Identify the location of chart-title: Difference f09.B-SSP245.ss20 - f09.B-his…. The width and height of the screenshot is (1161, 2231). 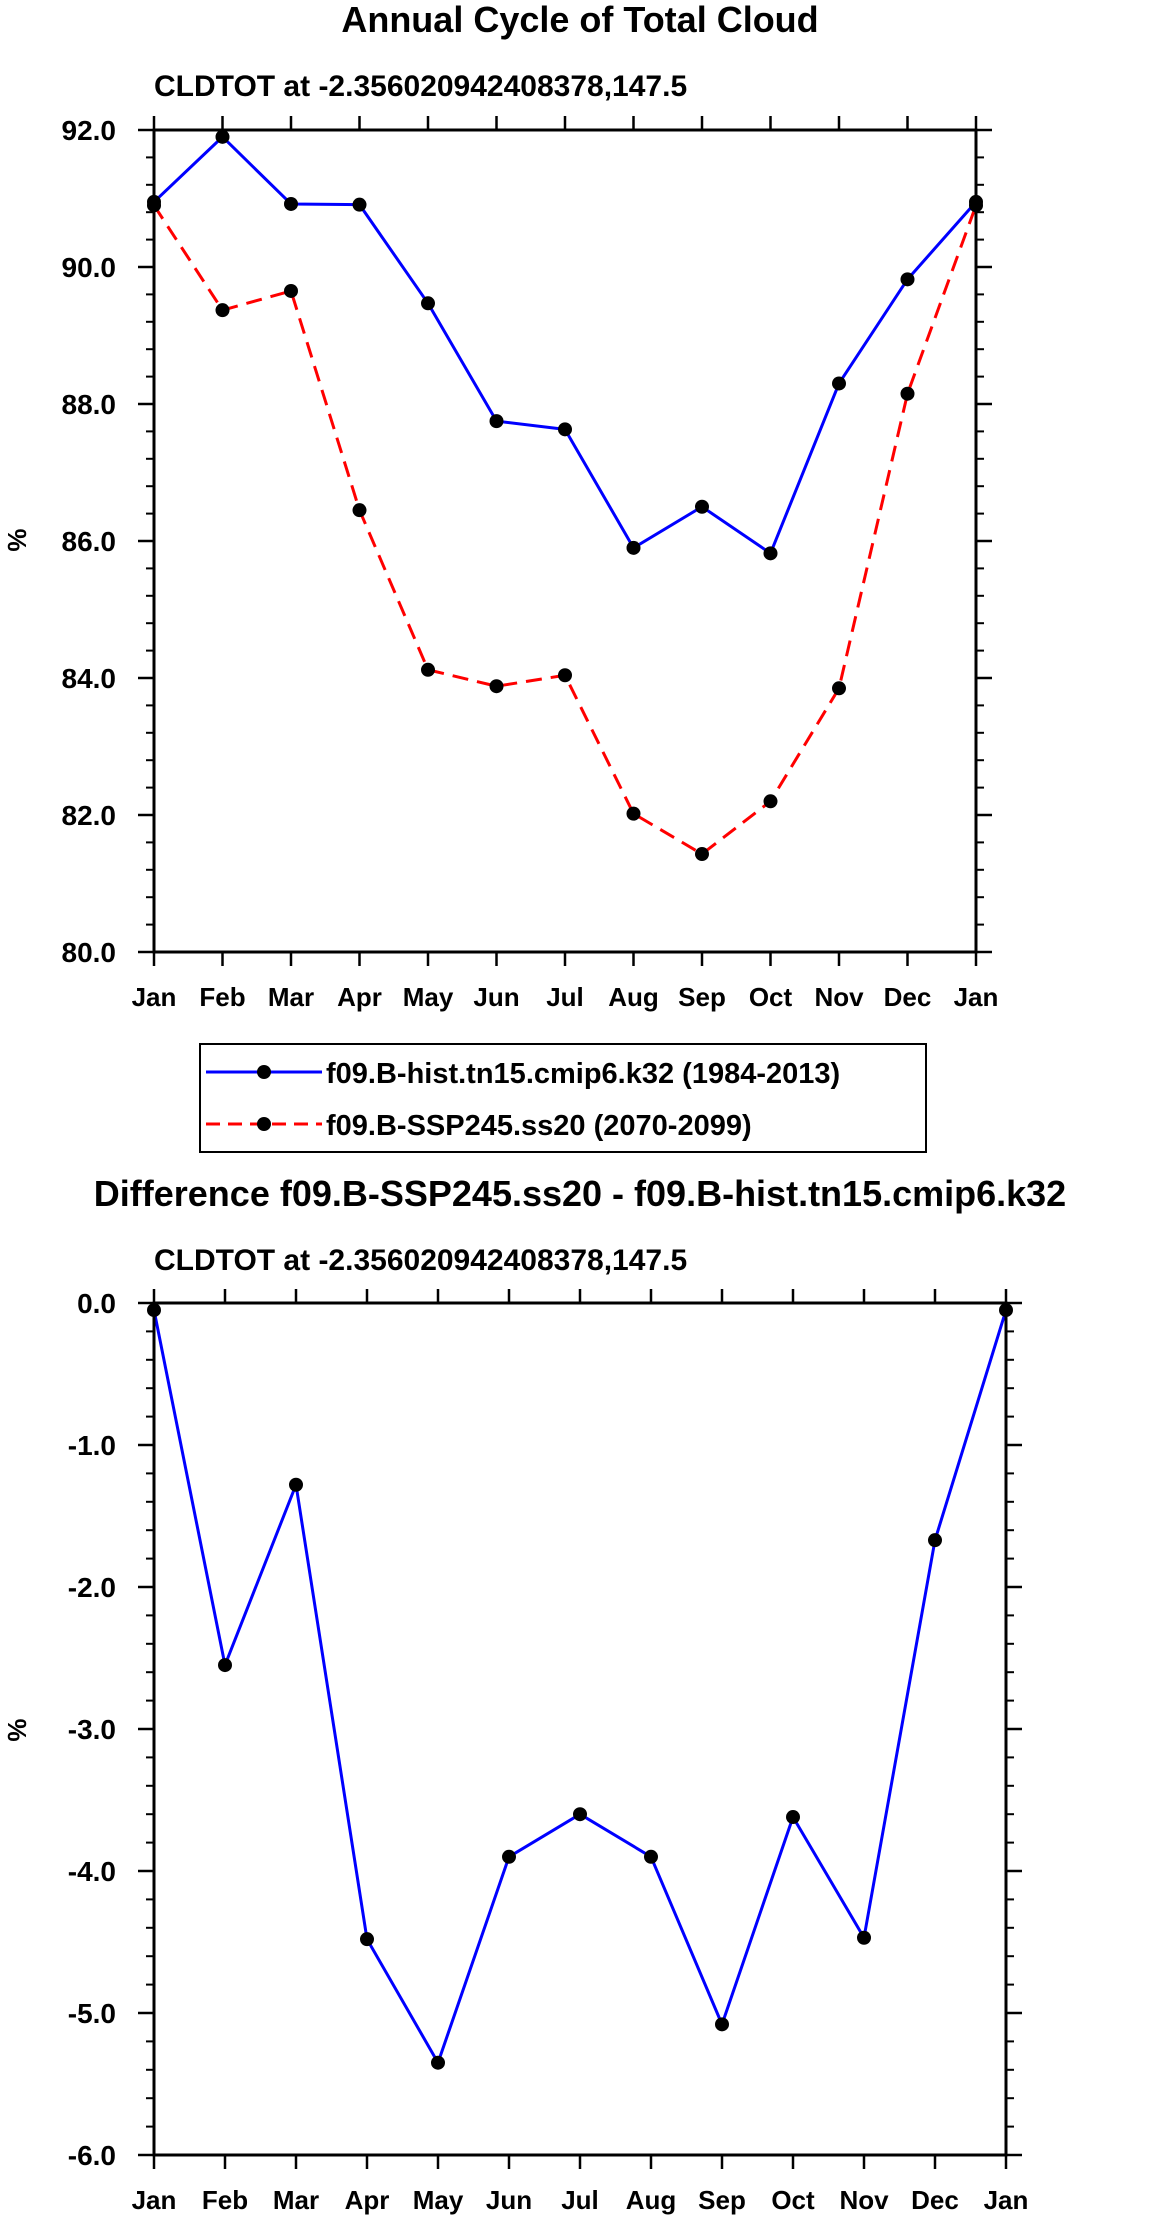
(580, 1193).